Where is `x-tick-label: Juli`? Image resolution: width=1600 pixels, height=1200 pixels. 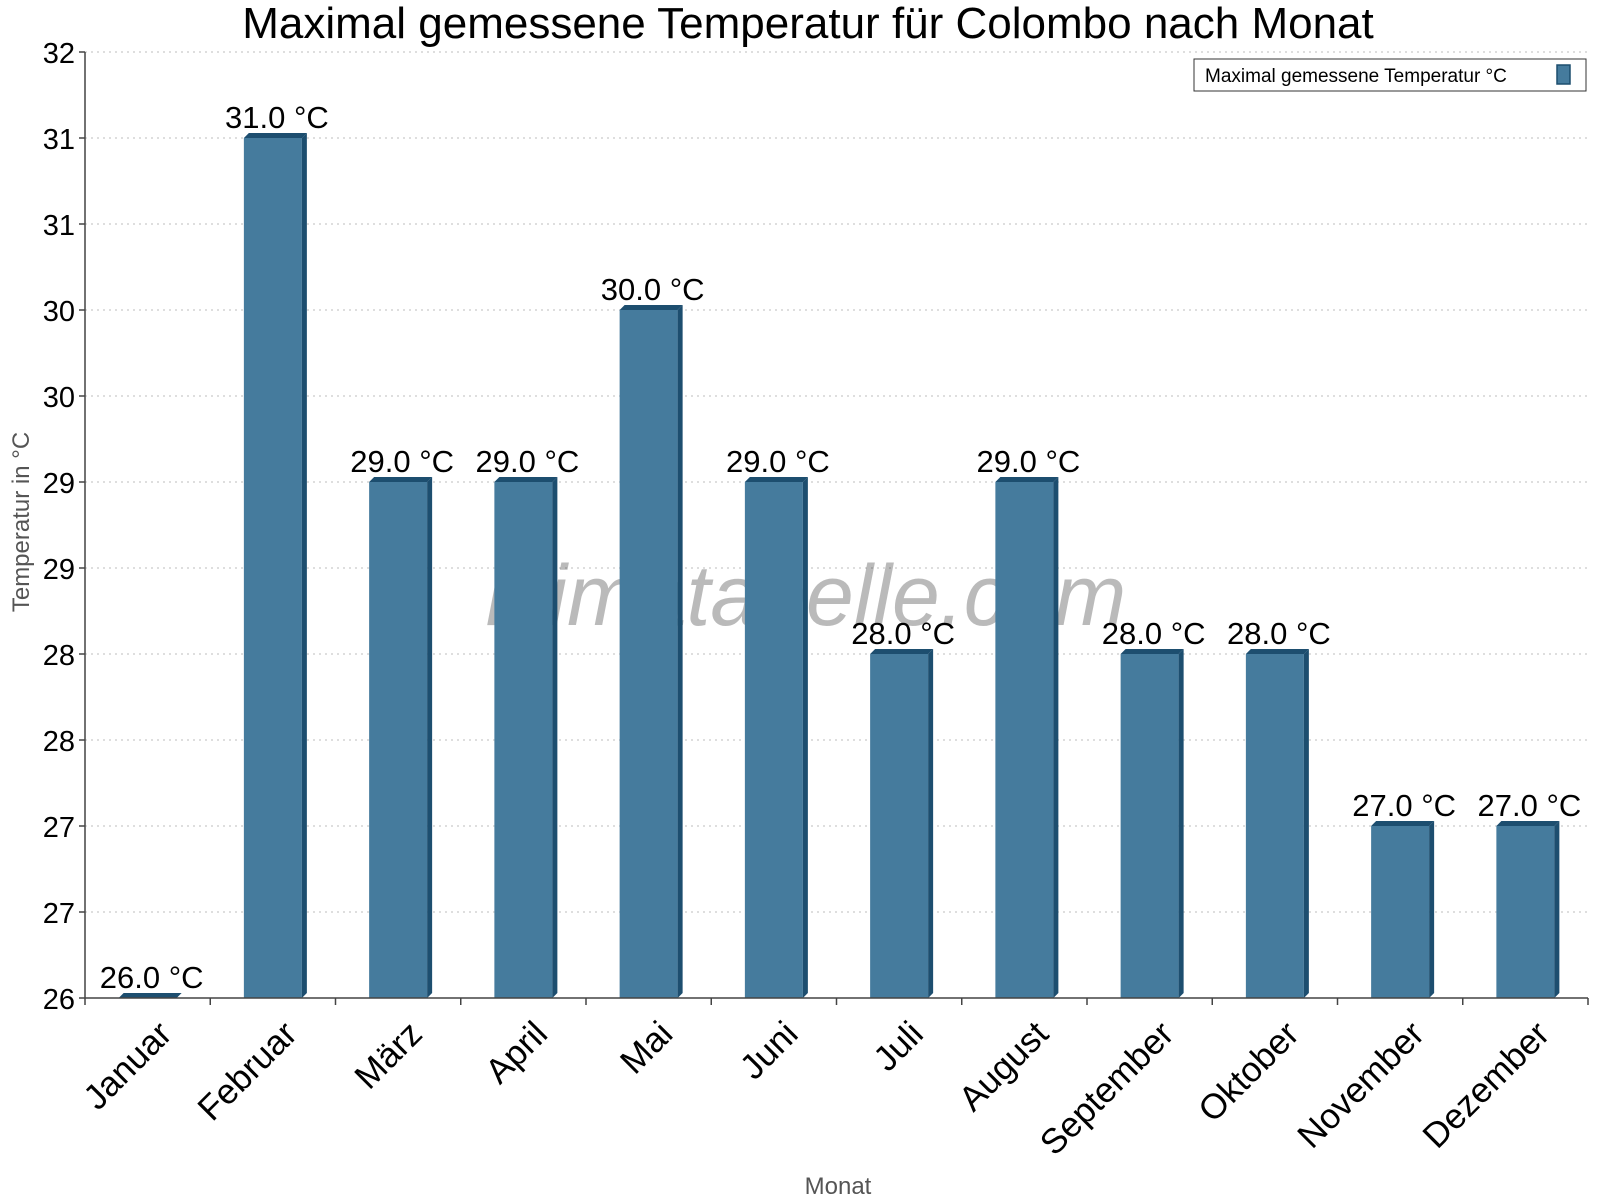 x-tick-label: Juli is located at coordinates (898, 1046).